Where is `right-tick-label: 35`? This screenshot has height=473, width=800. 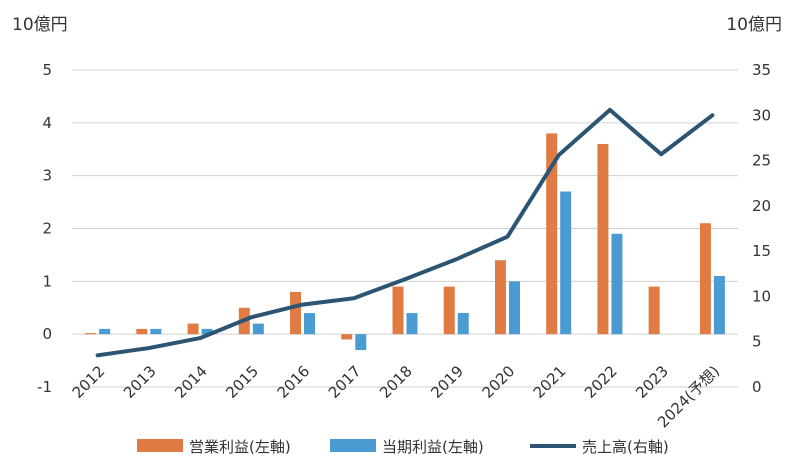 right-tick-label: 35 is located at coordinates (761, 70).